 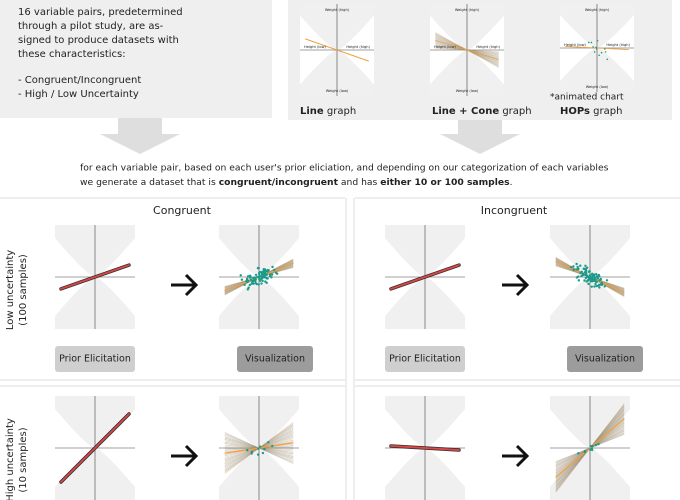 What do you see at coordinates (10, 290) in the screenshot?
I see `row-label: Low uncertainty` at bounding box center [10, 290].